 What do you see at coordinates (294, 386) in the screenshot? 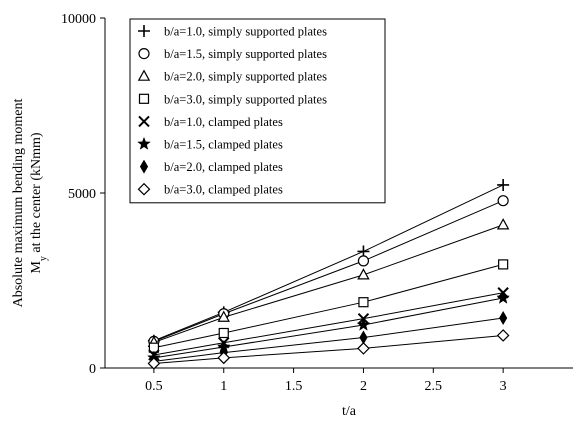
I see `x-tick-label: 1.5` at bounding box center [294, 386].